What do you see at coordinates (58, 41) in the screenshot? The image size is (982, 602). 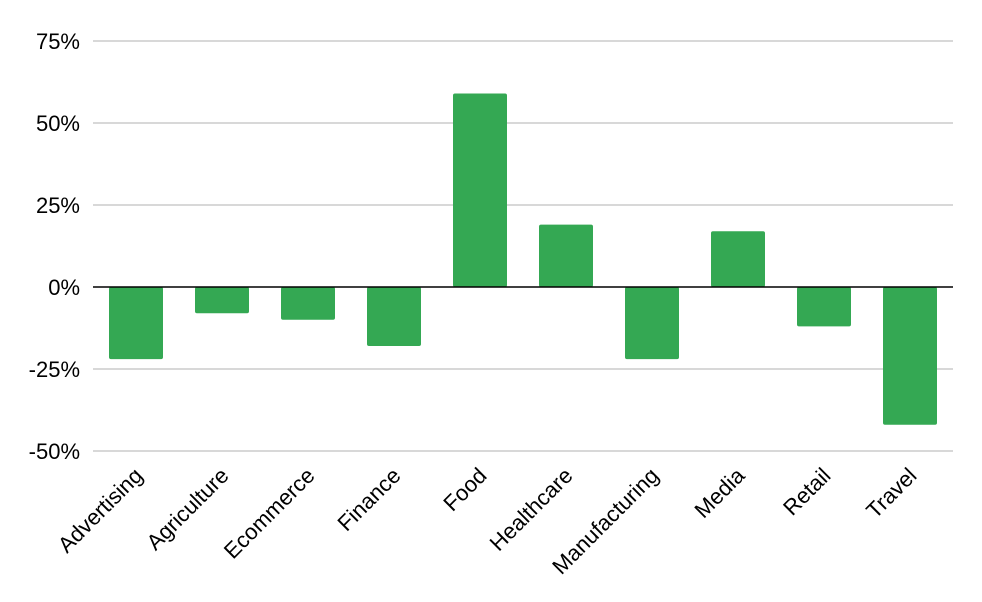 I see `y-tick-label: 75%` at bounding box center [58, 41].